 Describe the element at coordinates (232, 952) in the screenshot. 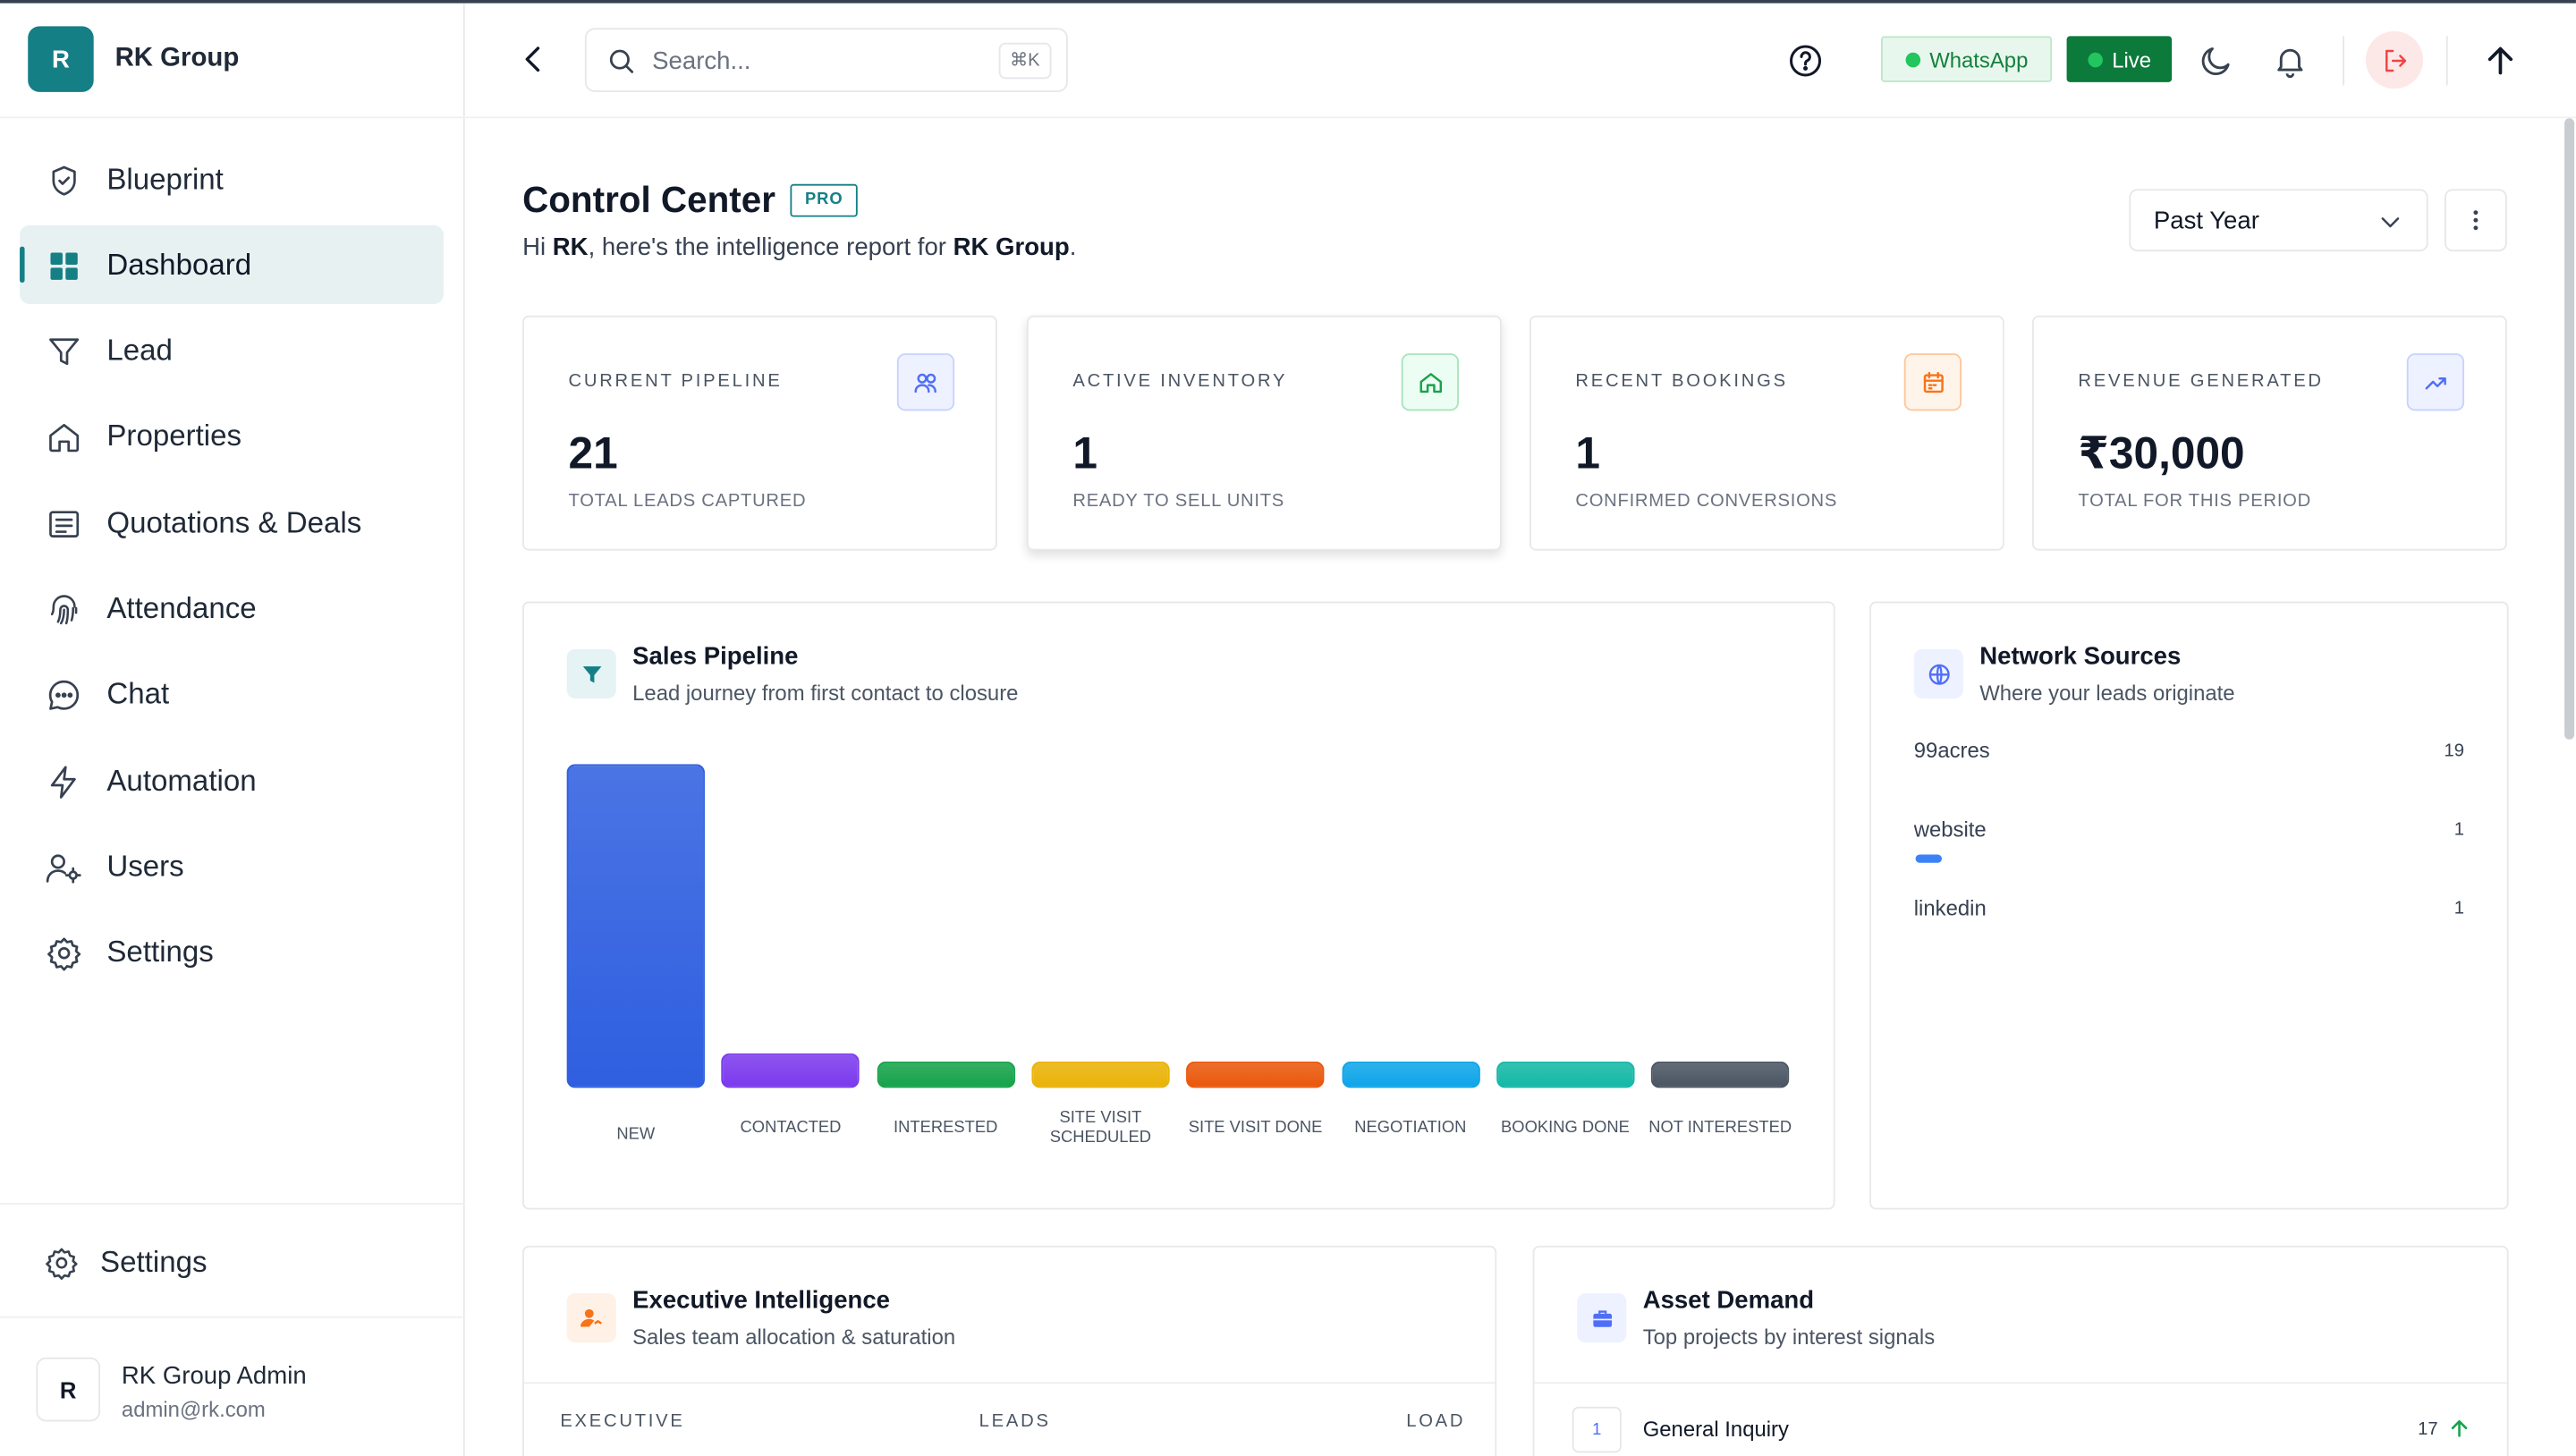

I see `sidebar-item-settings: Settings` at that location.